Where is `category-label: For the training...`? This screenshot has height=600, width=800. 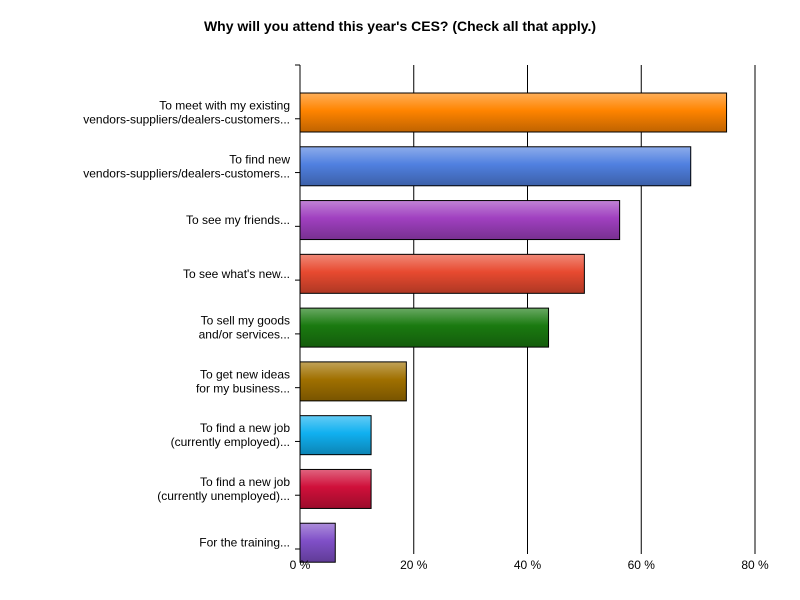 category-label: For the training... is located at coordinates (244, 543).